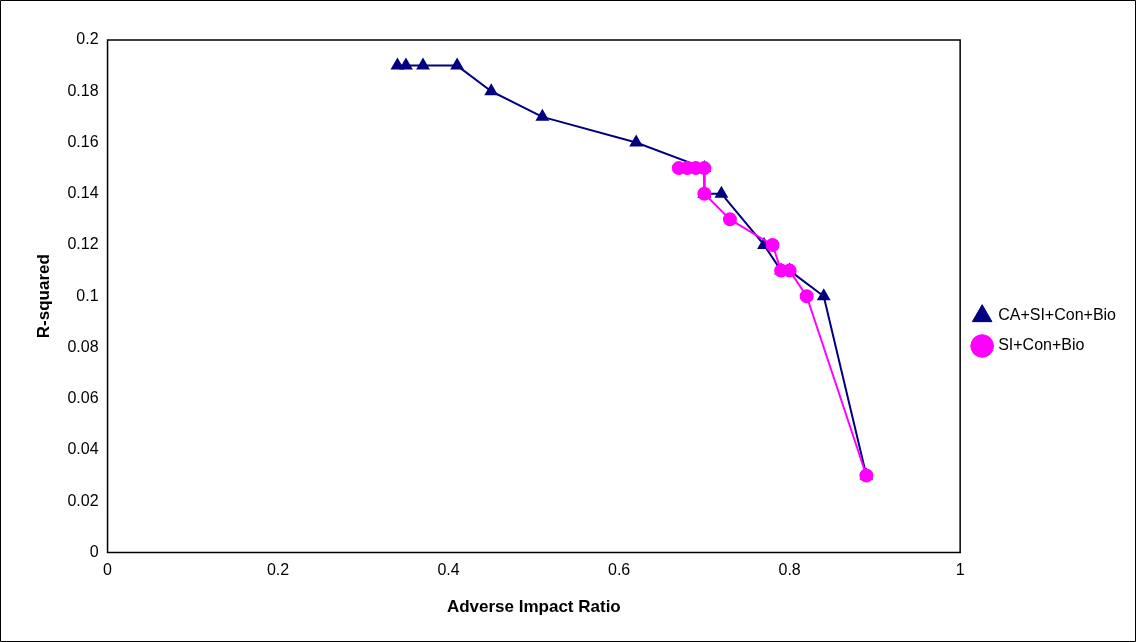 The height and width of the screenshot is (642, 1136). What do you see at coordinates (448, 570) in the screenshot?
I see `x-tick-label: 0.4` at bounding box center [448, 570].